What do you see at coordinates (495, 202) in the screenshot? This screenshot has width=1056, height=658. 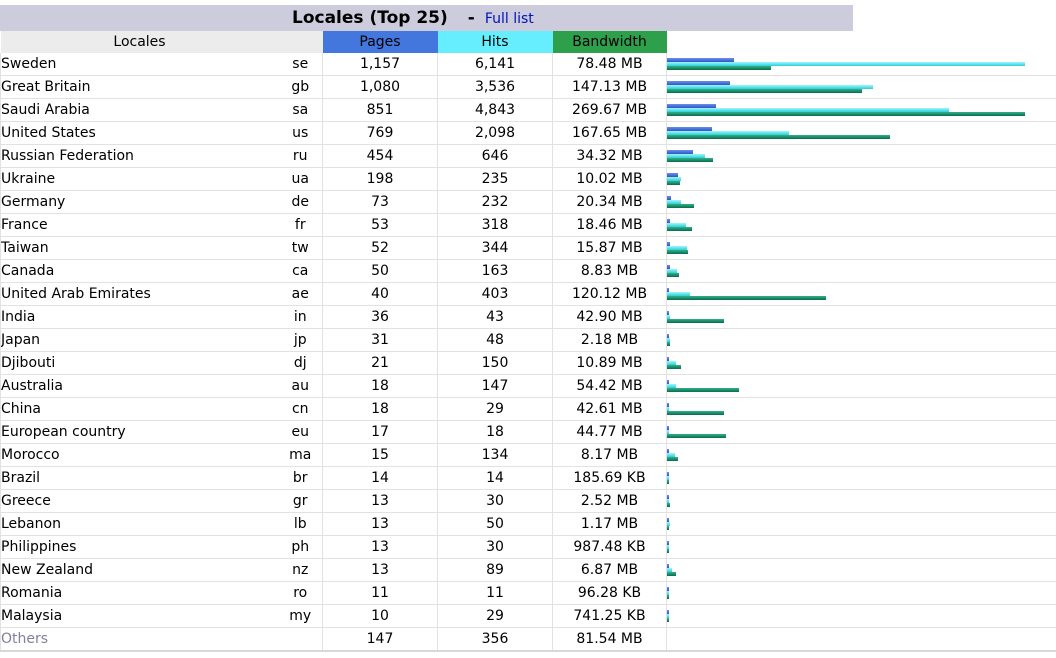 I see `hits-value: 232` at bounding box center [495, 202].